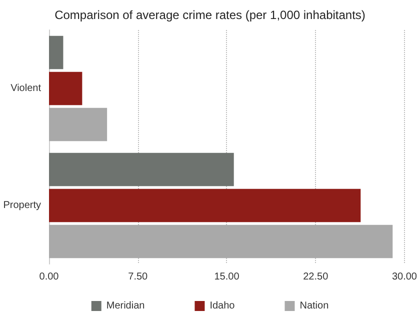 Image resolution: width=420 pixels, height=320 pixels. I want to click on x-tick-label: 0.00, so click(49, 277).